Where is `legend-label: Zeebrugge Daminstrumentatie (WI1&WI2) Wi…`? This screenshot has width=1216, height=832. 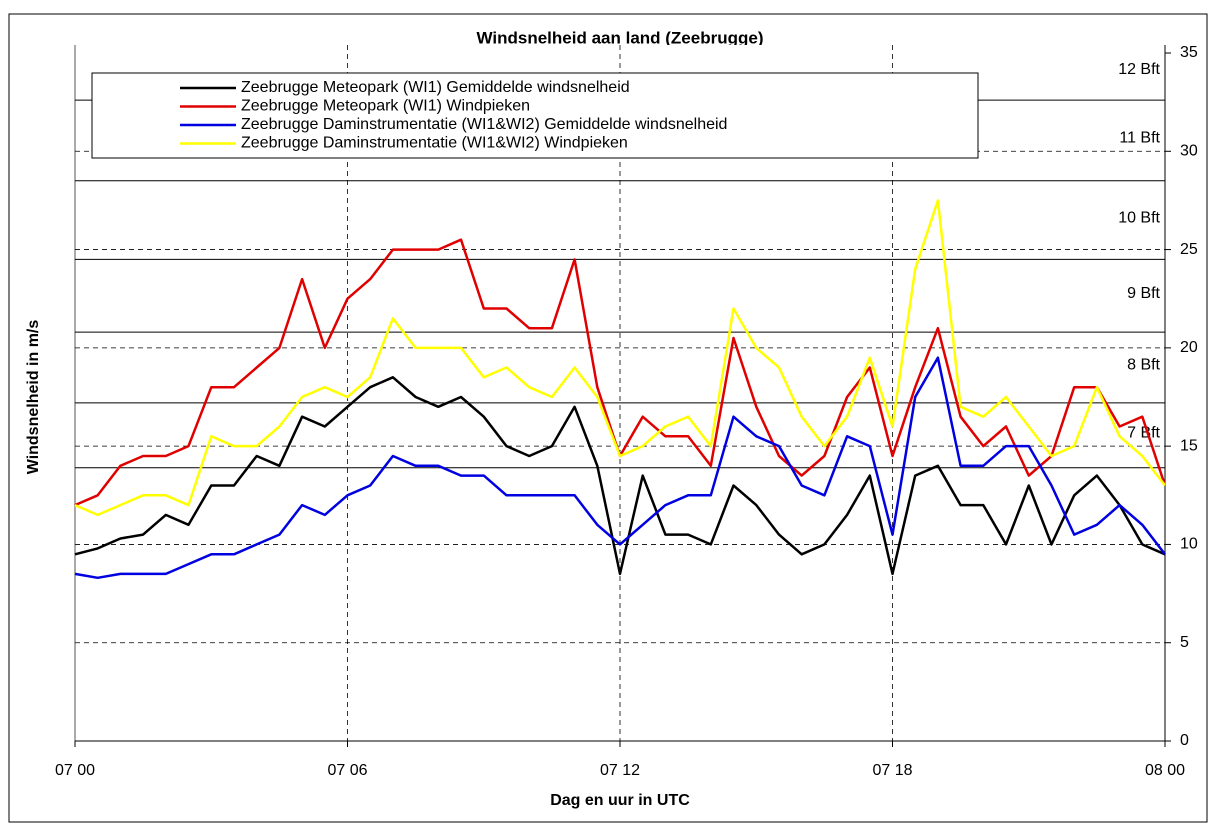 legend-label: Zeebrugge Daminstrumentatie (WI1&WI2) Wi… is located at coordinates (434, 143).